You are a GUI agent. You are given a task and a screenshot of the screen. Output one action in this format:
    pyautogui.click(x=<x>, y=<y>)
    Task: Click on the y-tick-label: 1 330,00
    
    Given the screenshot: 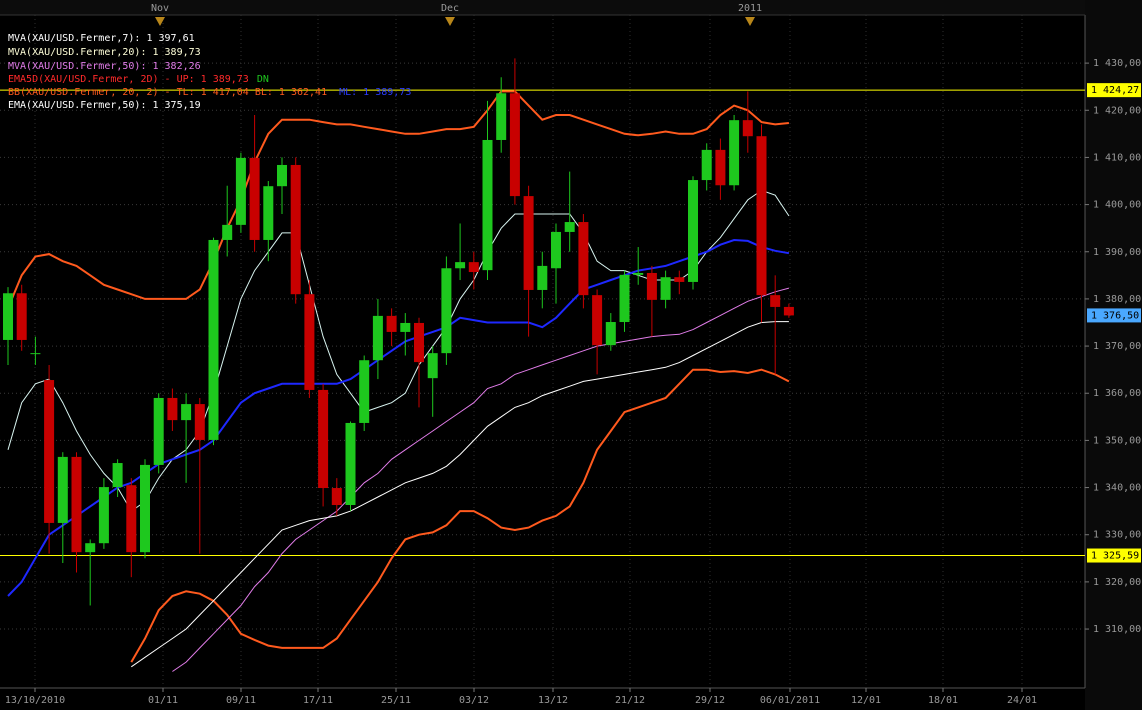 What is the action you would take?
    pyautogui.click(x=1117, y=535)
    